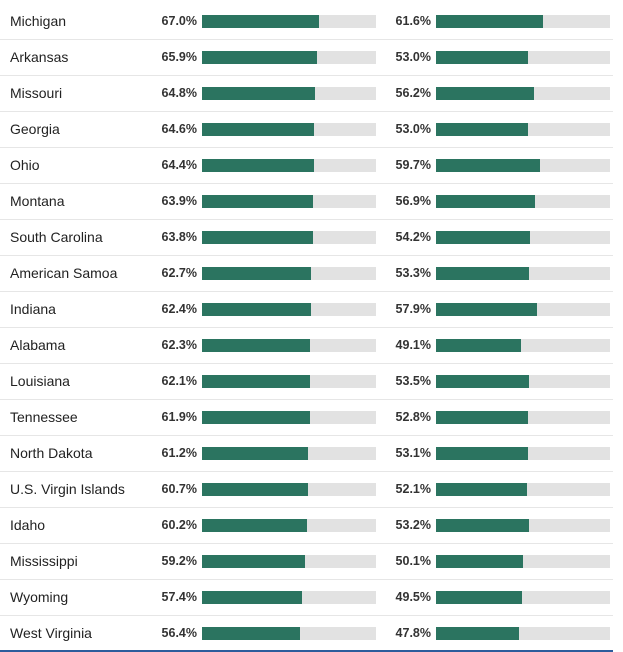 The image size is (623, 652). What do you see at coordinates (179, 345) in the screenshot?
I see `value-label-a: 62.3%` at bounding box center [179, 345].